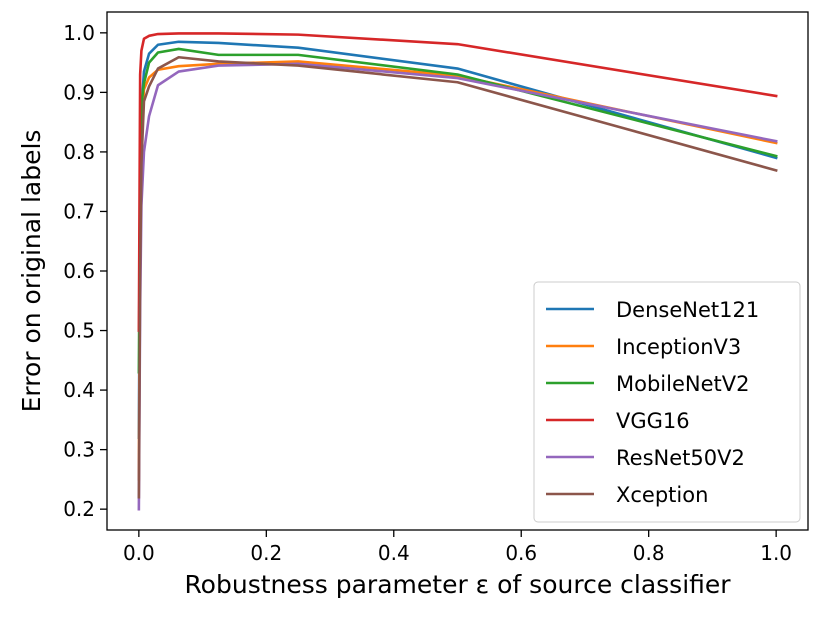 Image resolution: width=830 pixels, height=623 pixels. I want to click on y-tick-label: 0.9, so click(79, 92).